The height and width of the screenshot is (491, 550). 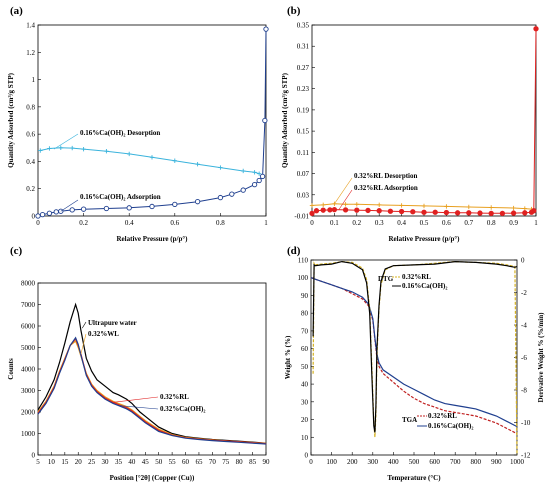 What do you see at coordinates (334, 223) in the screenshot?
I see `x-tick-label: 0.1` at bounding box center [334, 223].